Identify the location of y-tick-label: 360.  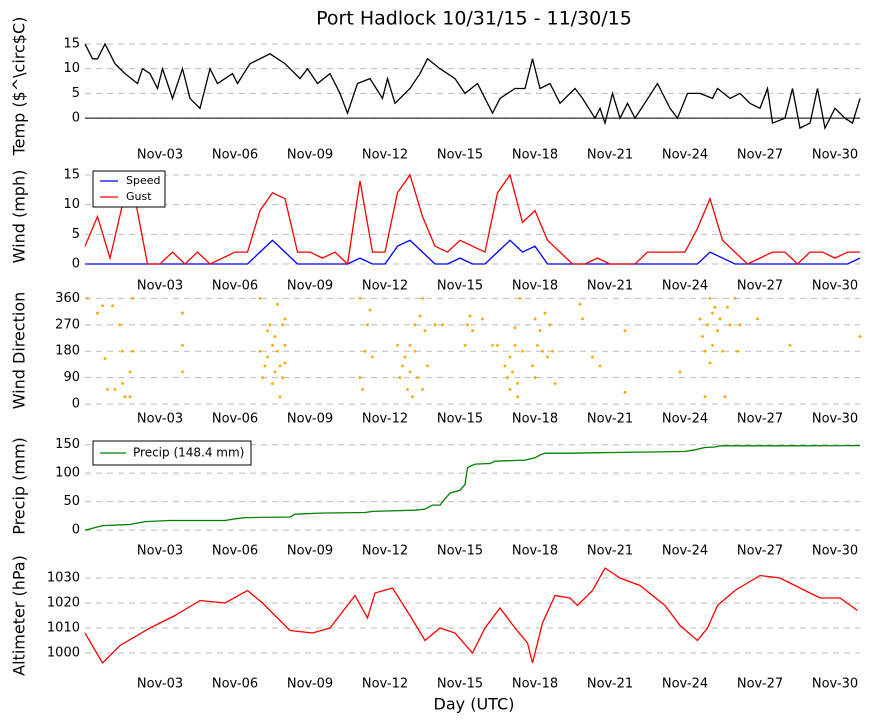
(67, 298).